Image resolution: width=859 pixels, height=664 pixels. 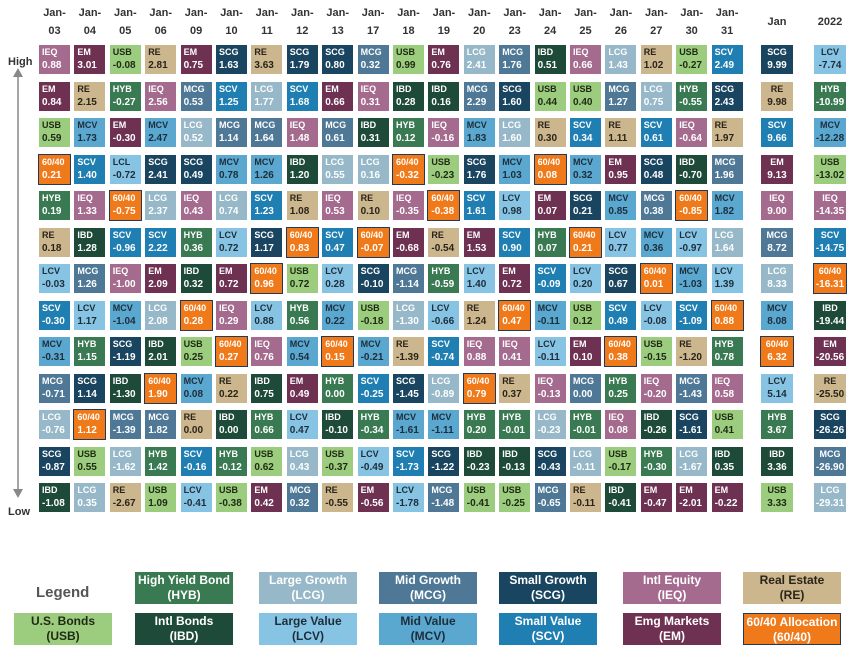 I want to click on cell-return-value: -2.01, so click(x=690, y=503).